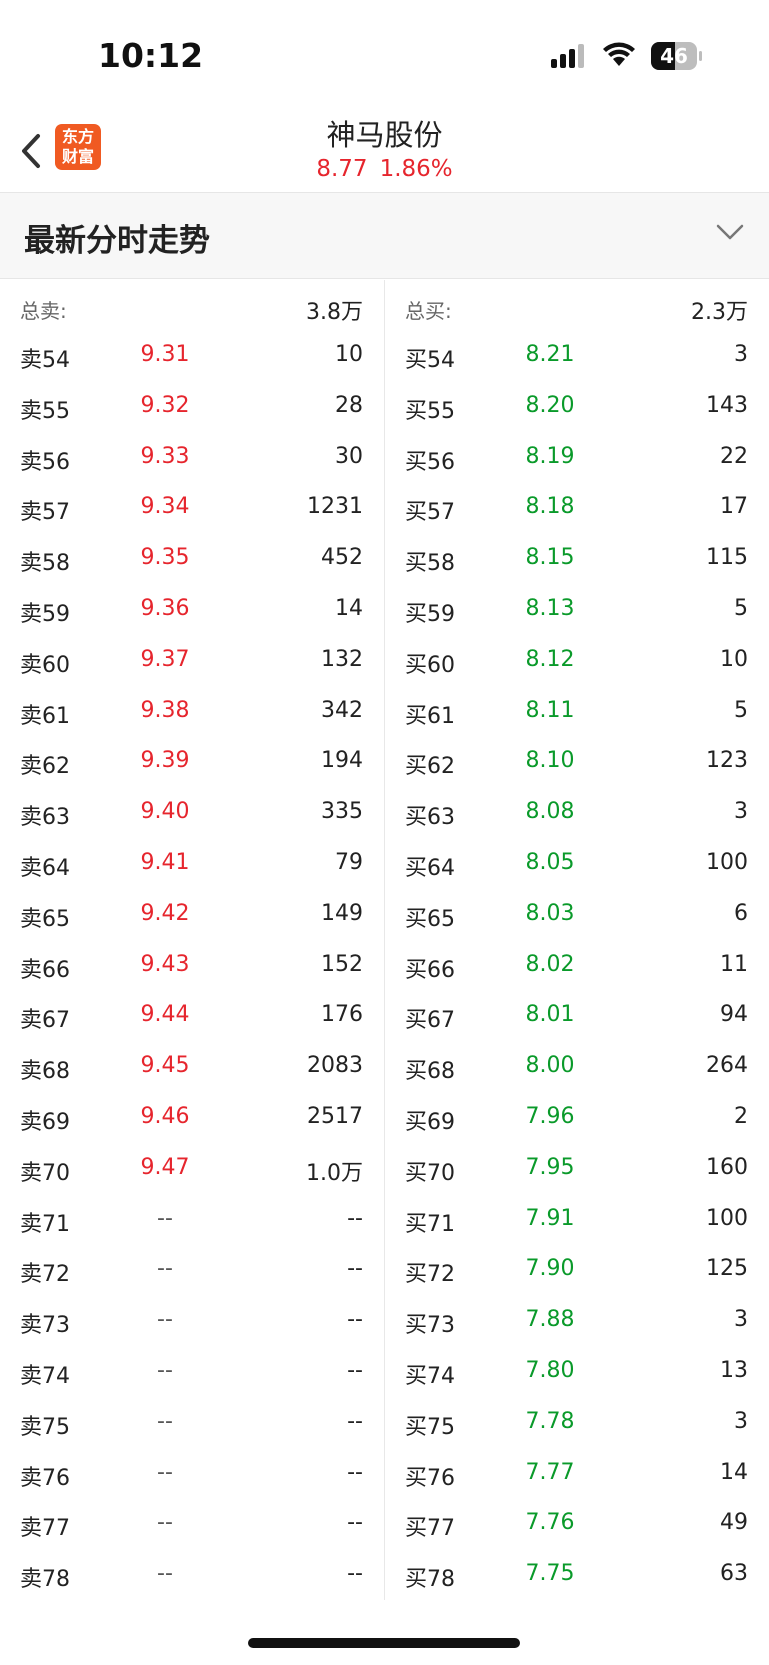 The image size is (769, 1665). Describe the element at coordinates (430, 1529) in the screenshot. I see `buy-level-label: 买77` at that location.